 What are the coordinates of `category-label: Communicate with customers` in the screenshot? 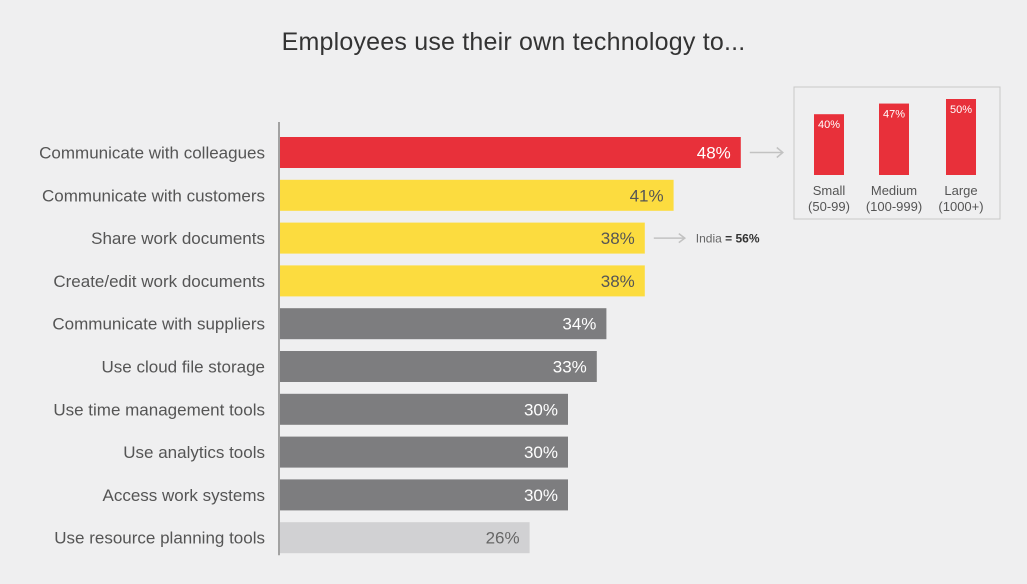 It's located at (153, 195).